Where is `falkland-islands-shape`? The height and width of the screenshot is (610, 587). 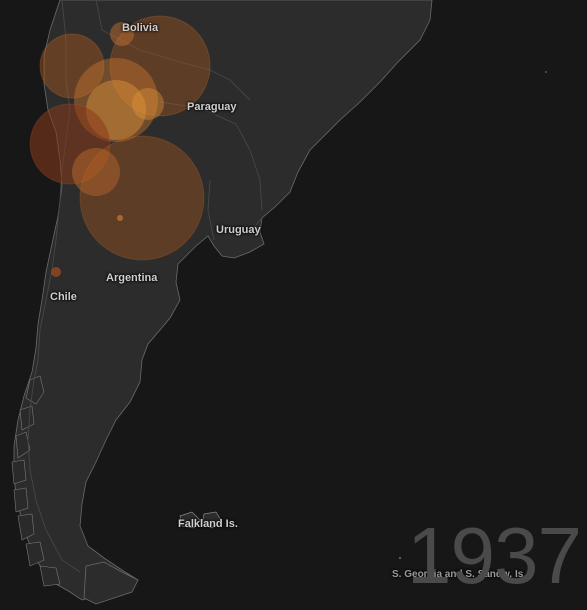
falkland-islands-shape is located at coordinates (201, 520).